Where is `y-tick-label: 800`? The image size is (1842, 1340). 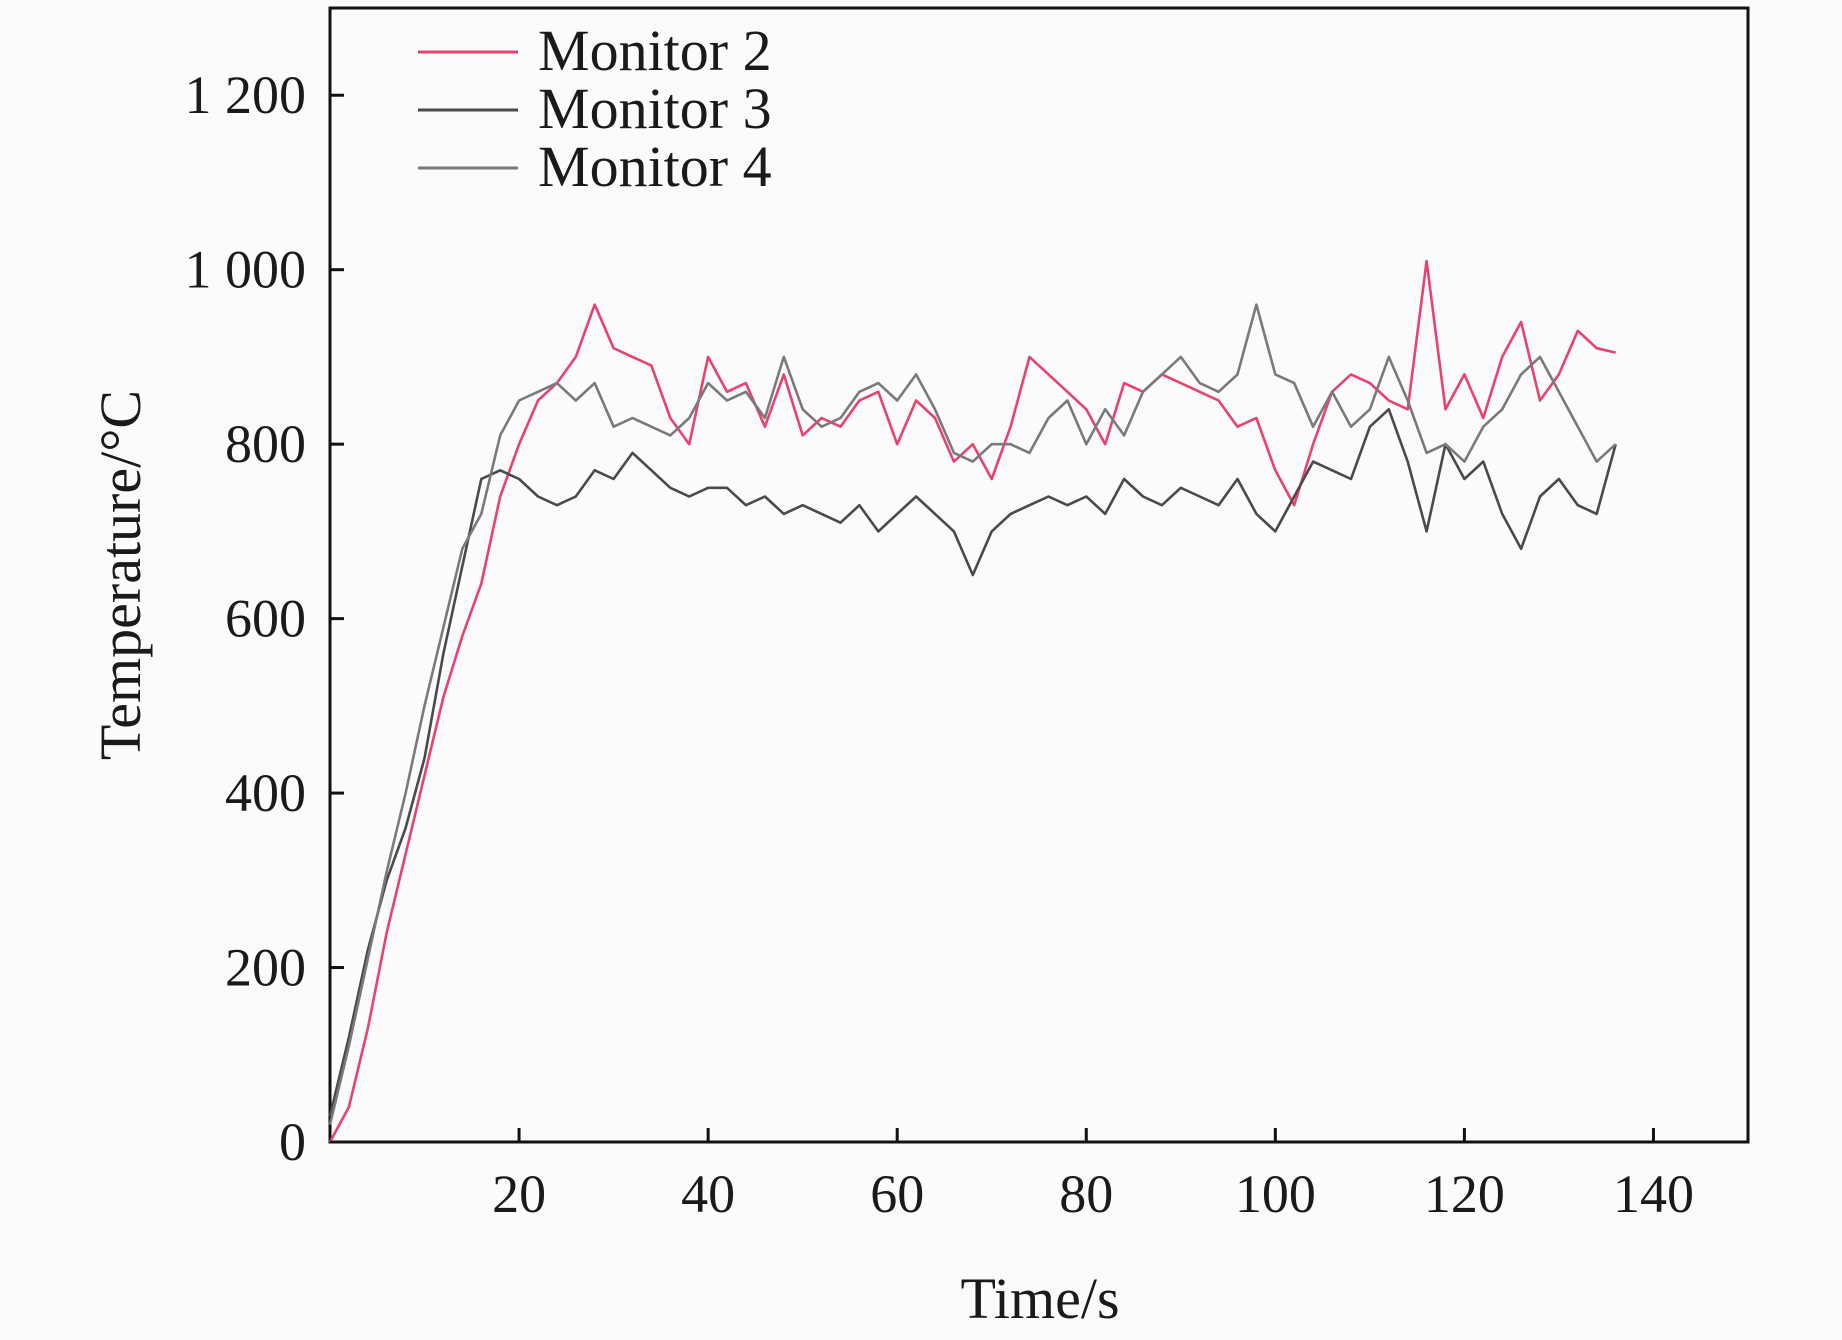
y-tick-label: 800 is located at coordinates (265, 444).